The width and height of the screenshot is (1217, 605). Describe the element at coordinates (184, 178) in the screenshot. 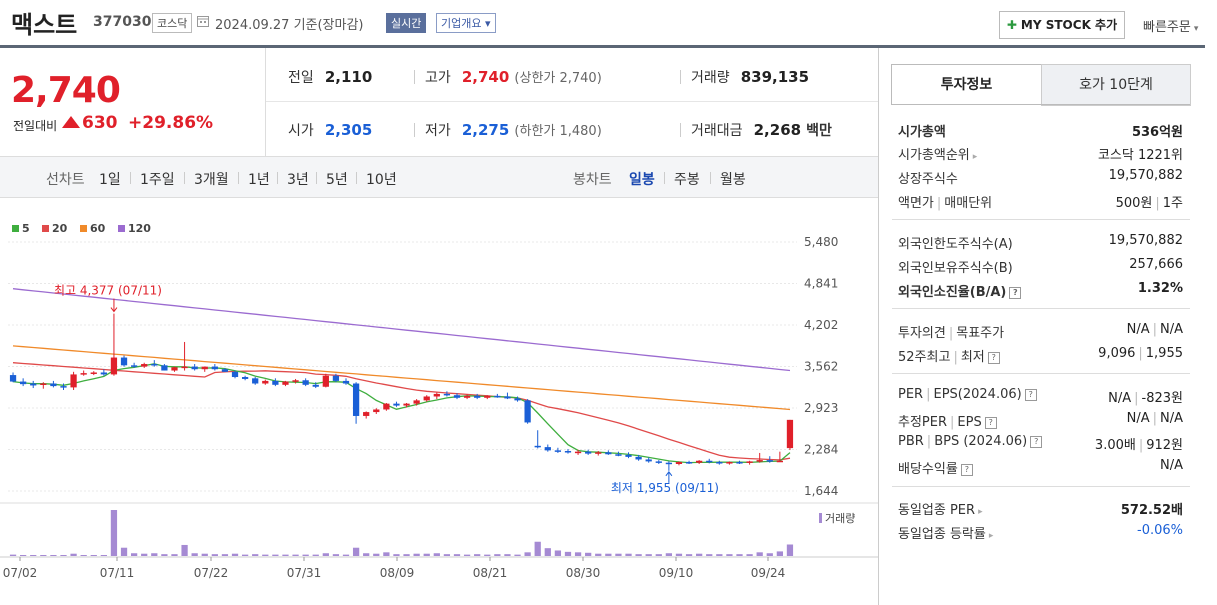

I see `pb-separator` at that location.